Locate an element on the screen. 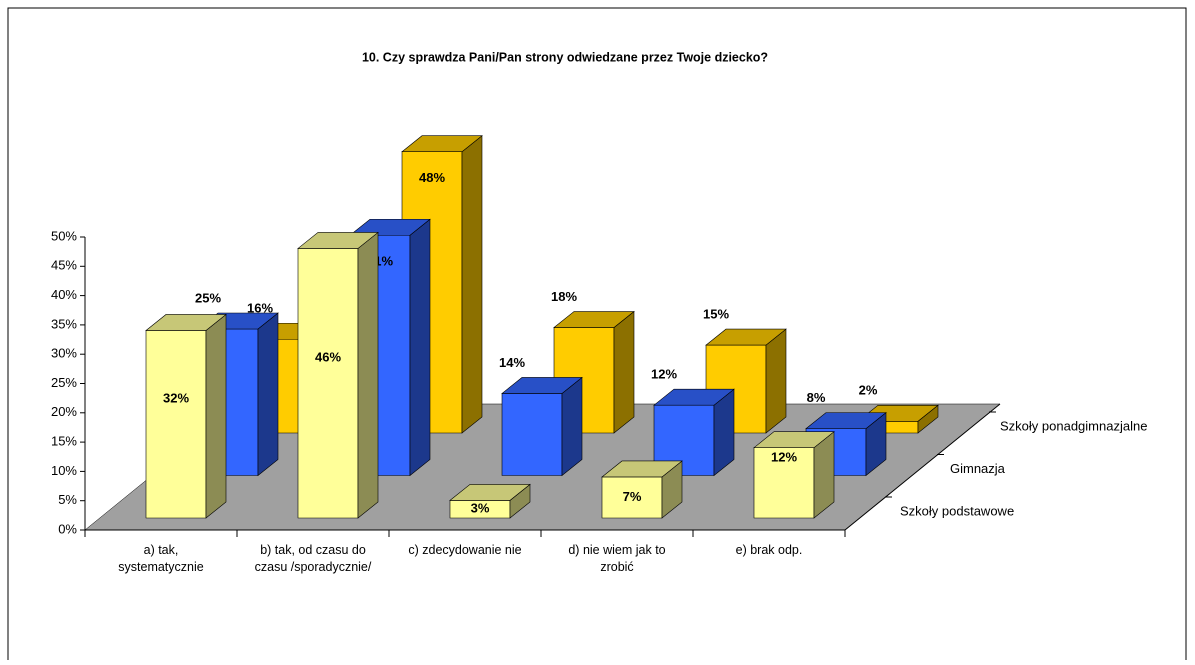  value-label: 18% is located at coordinates (564, 296).